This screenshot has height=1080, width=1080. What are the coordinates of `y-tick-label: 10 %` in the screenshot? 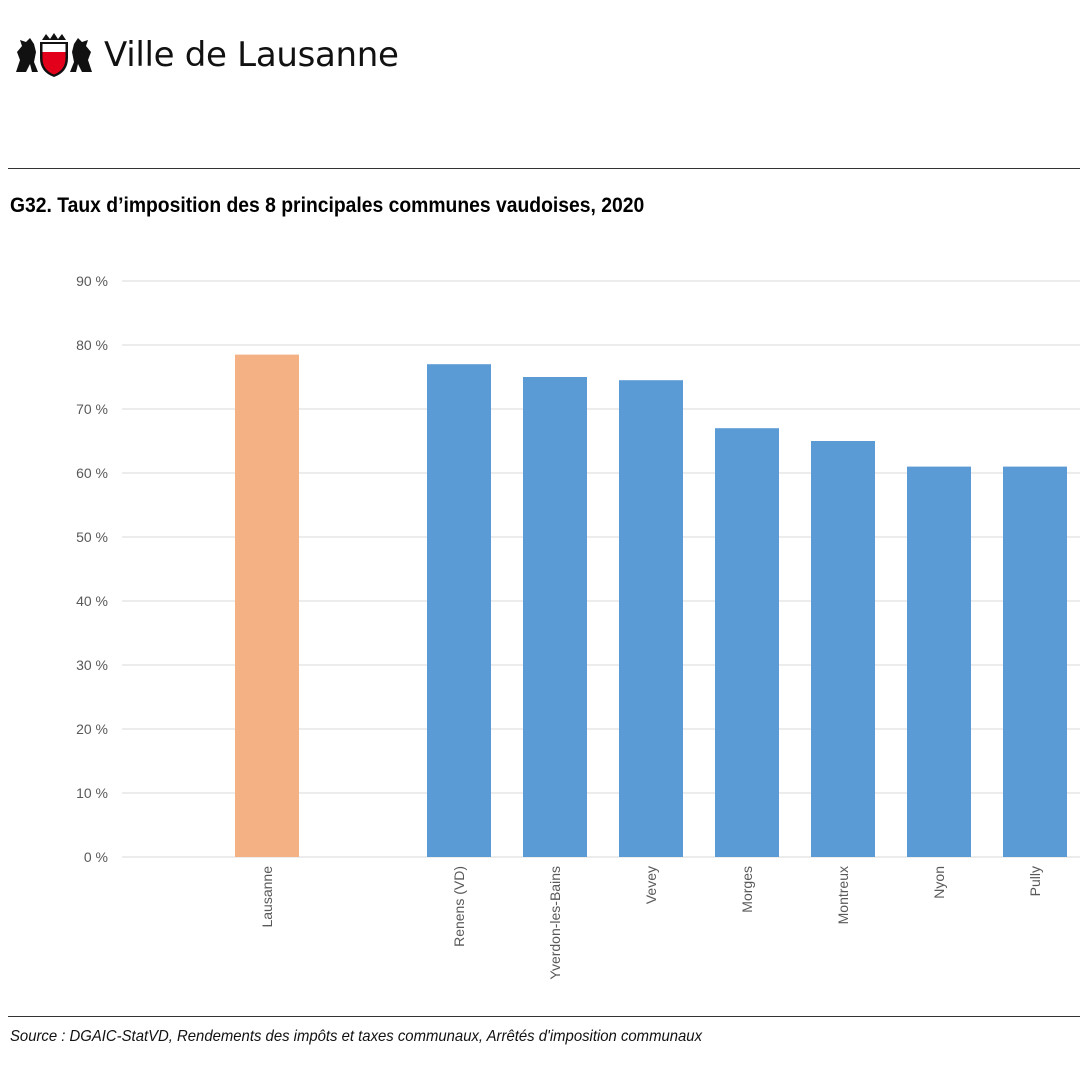 It's located at (92, 793).